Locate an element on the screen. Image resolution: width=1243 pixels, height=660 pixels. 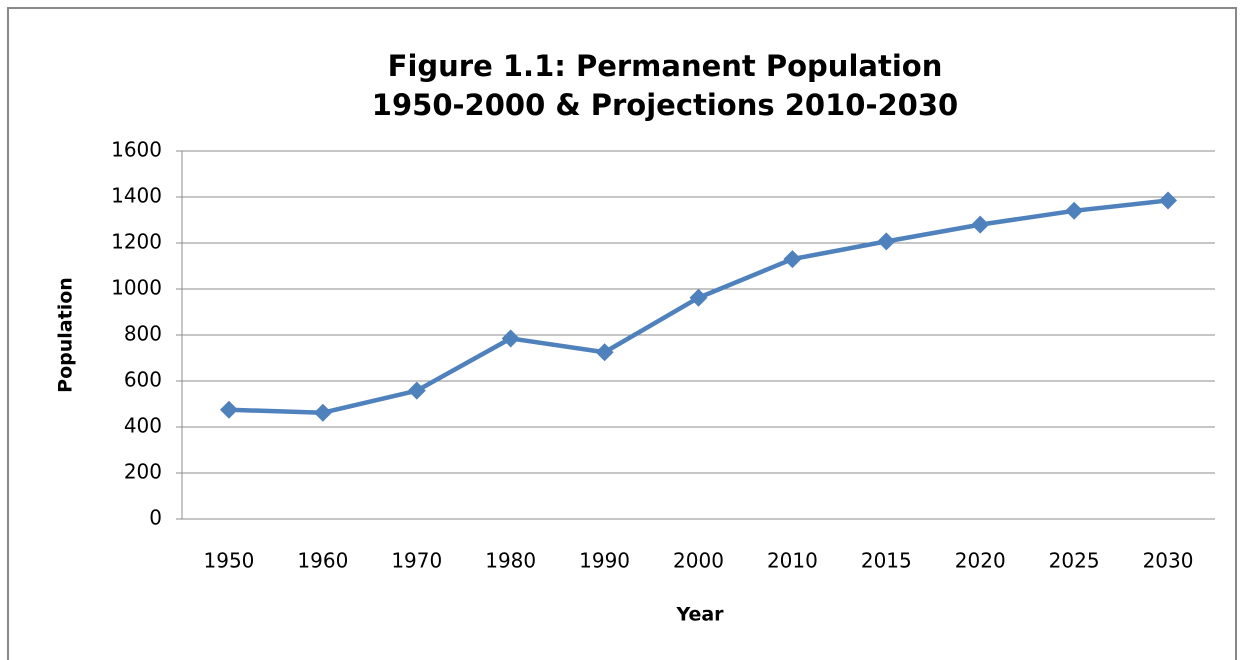
chart-title: Figure 1.1: Permanent Population is located at coordinates (665, 66).